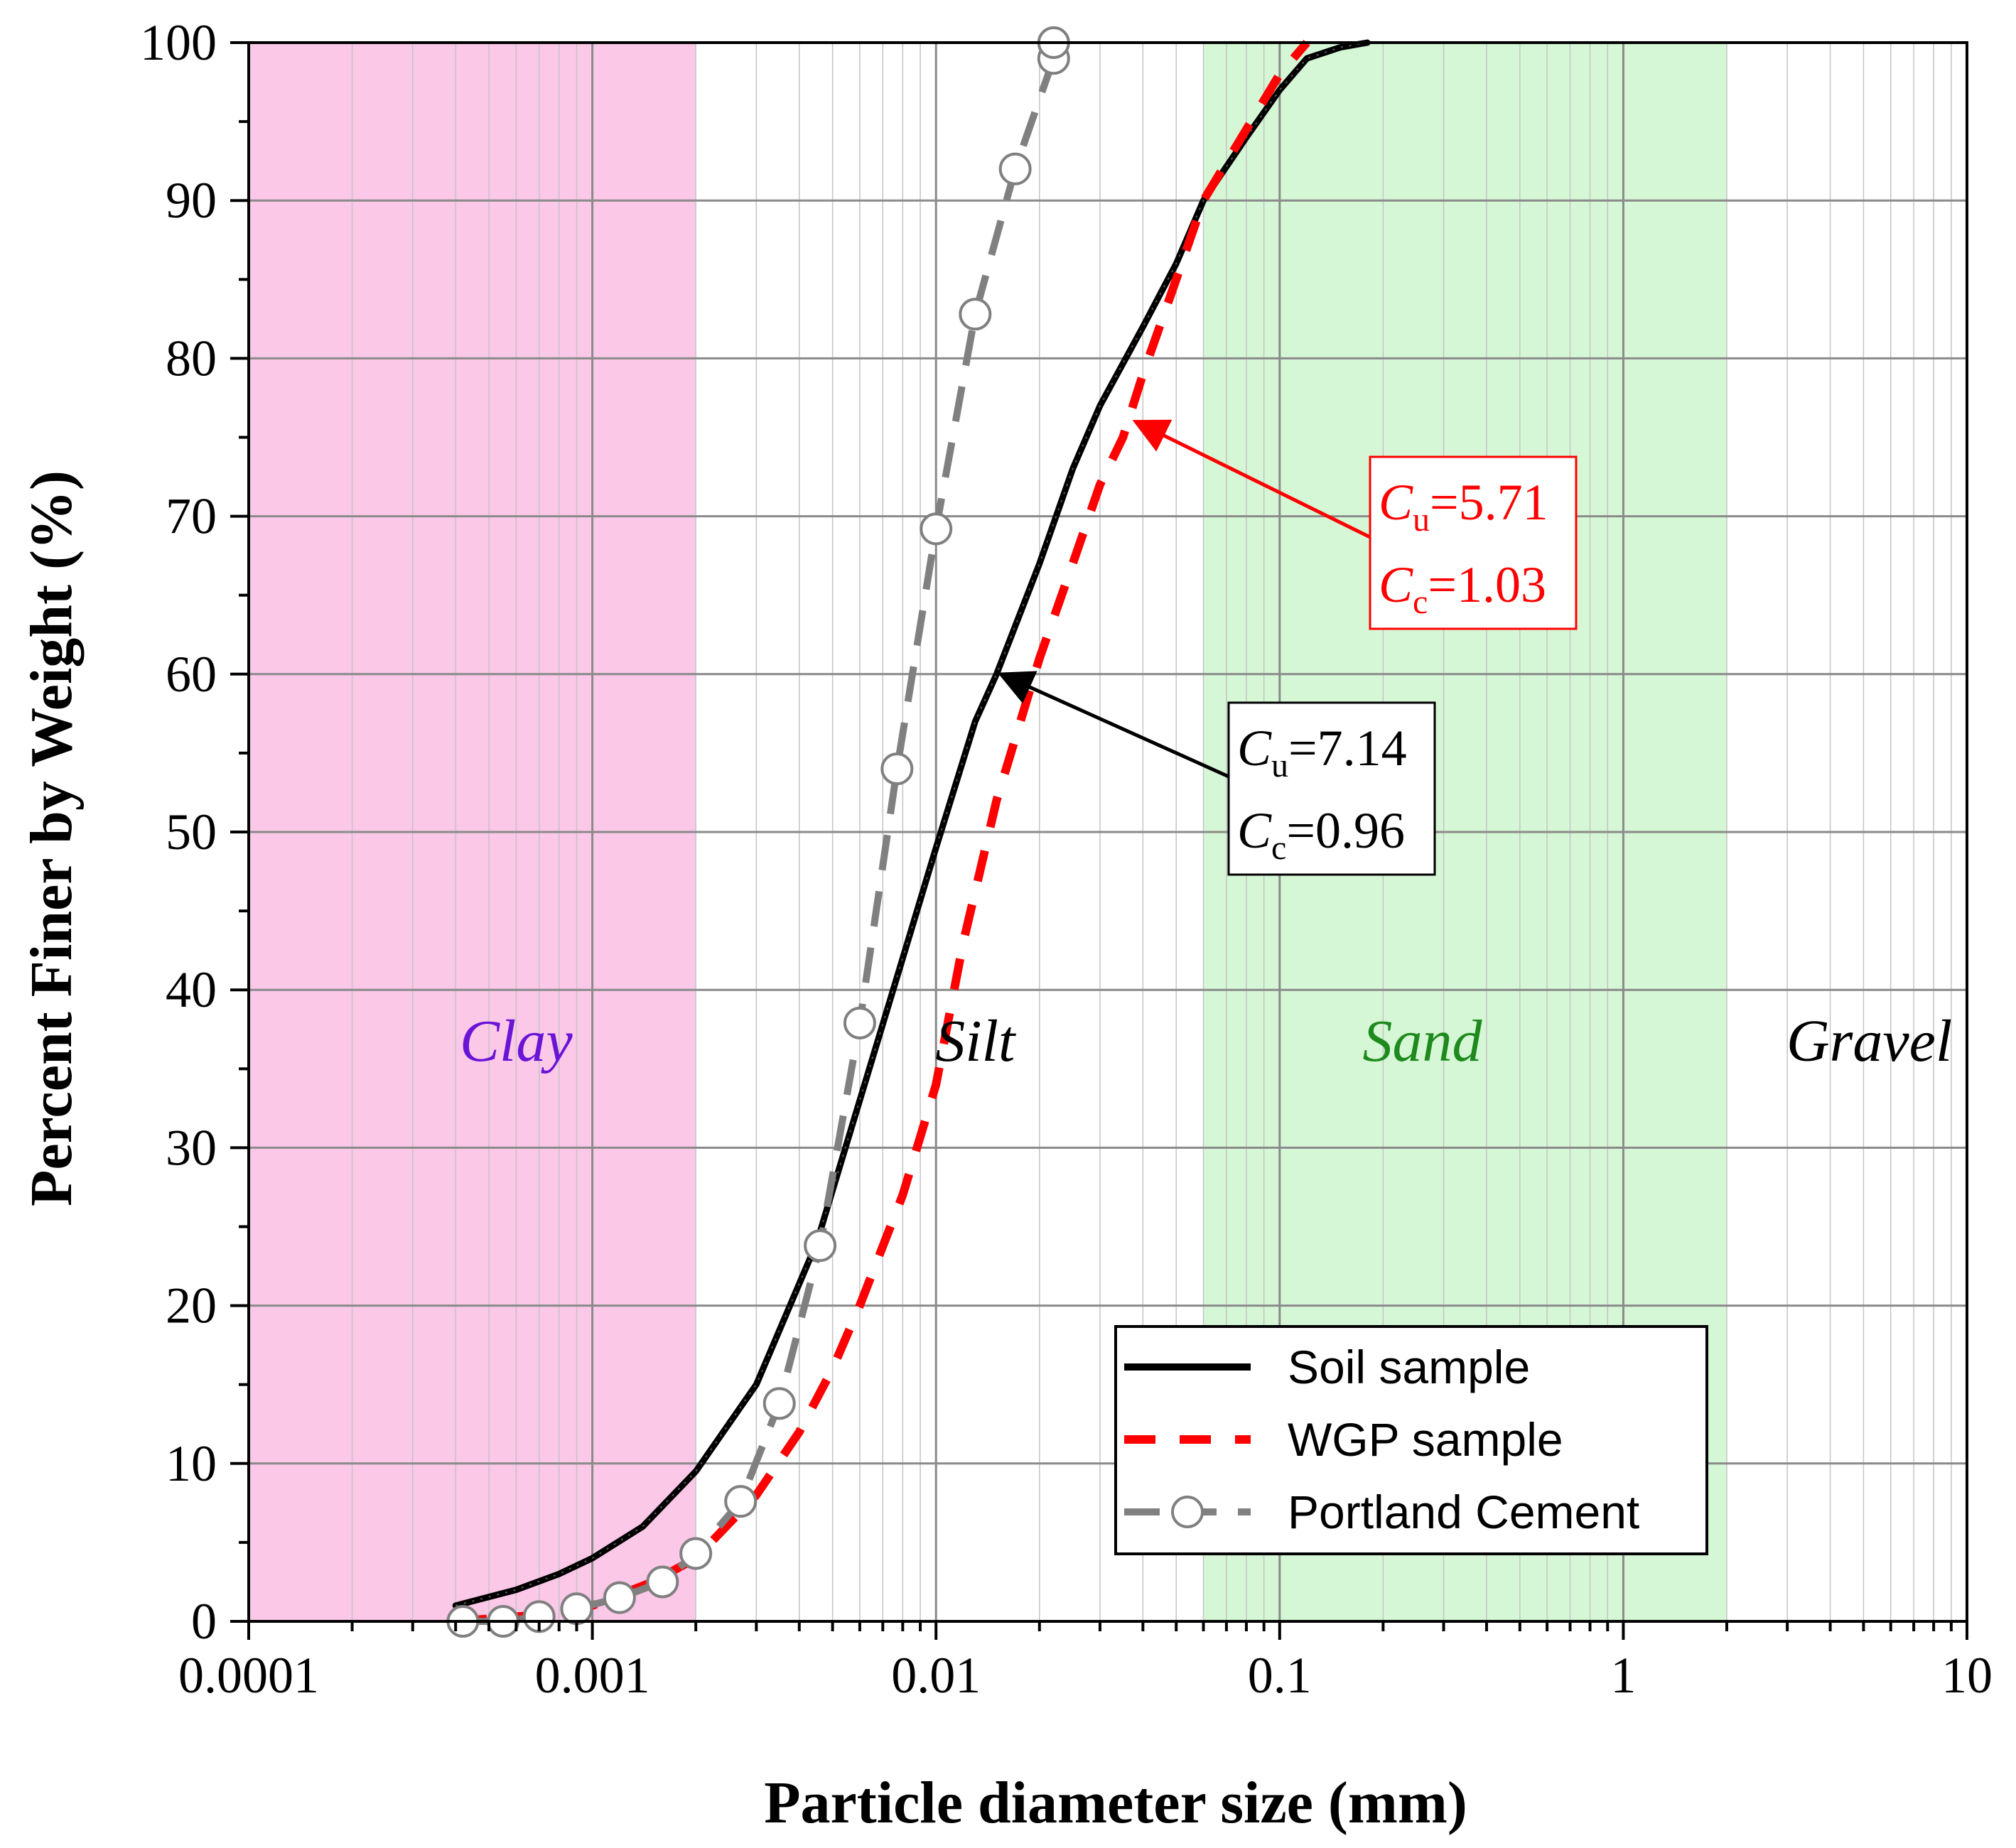  I want to click on legend-label-portland-cement: Portland Cement, so click(1463, 1512).